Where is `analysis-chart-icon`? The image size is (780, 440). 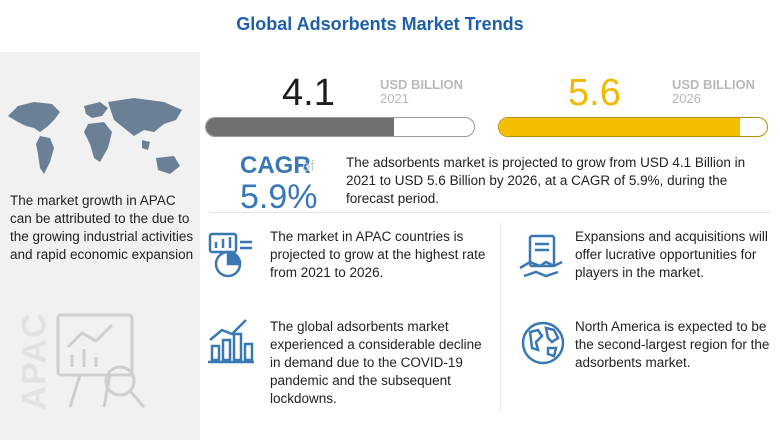 analysis-chart-icon is located at coordinates (101, 360).